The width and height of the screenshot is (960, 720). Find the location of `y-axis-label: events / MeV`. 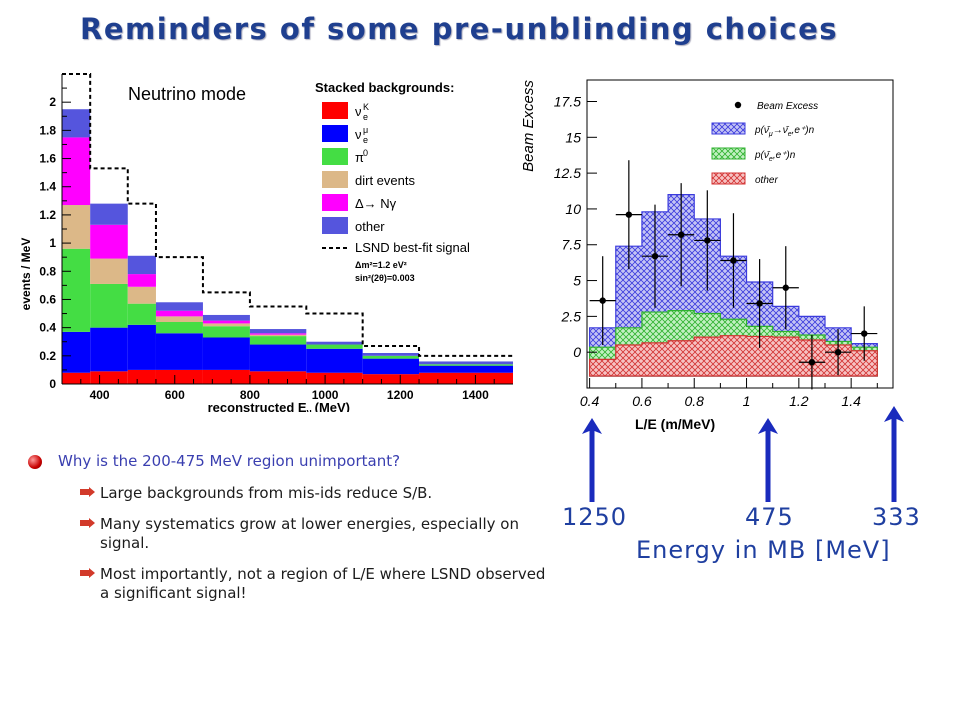

y-axis-label: events / MeV is located at coordinates (26, 274).